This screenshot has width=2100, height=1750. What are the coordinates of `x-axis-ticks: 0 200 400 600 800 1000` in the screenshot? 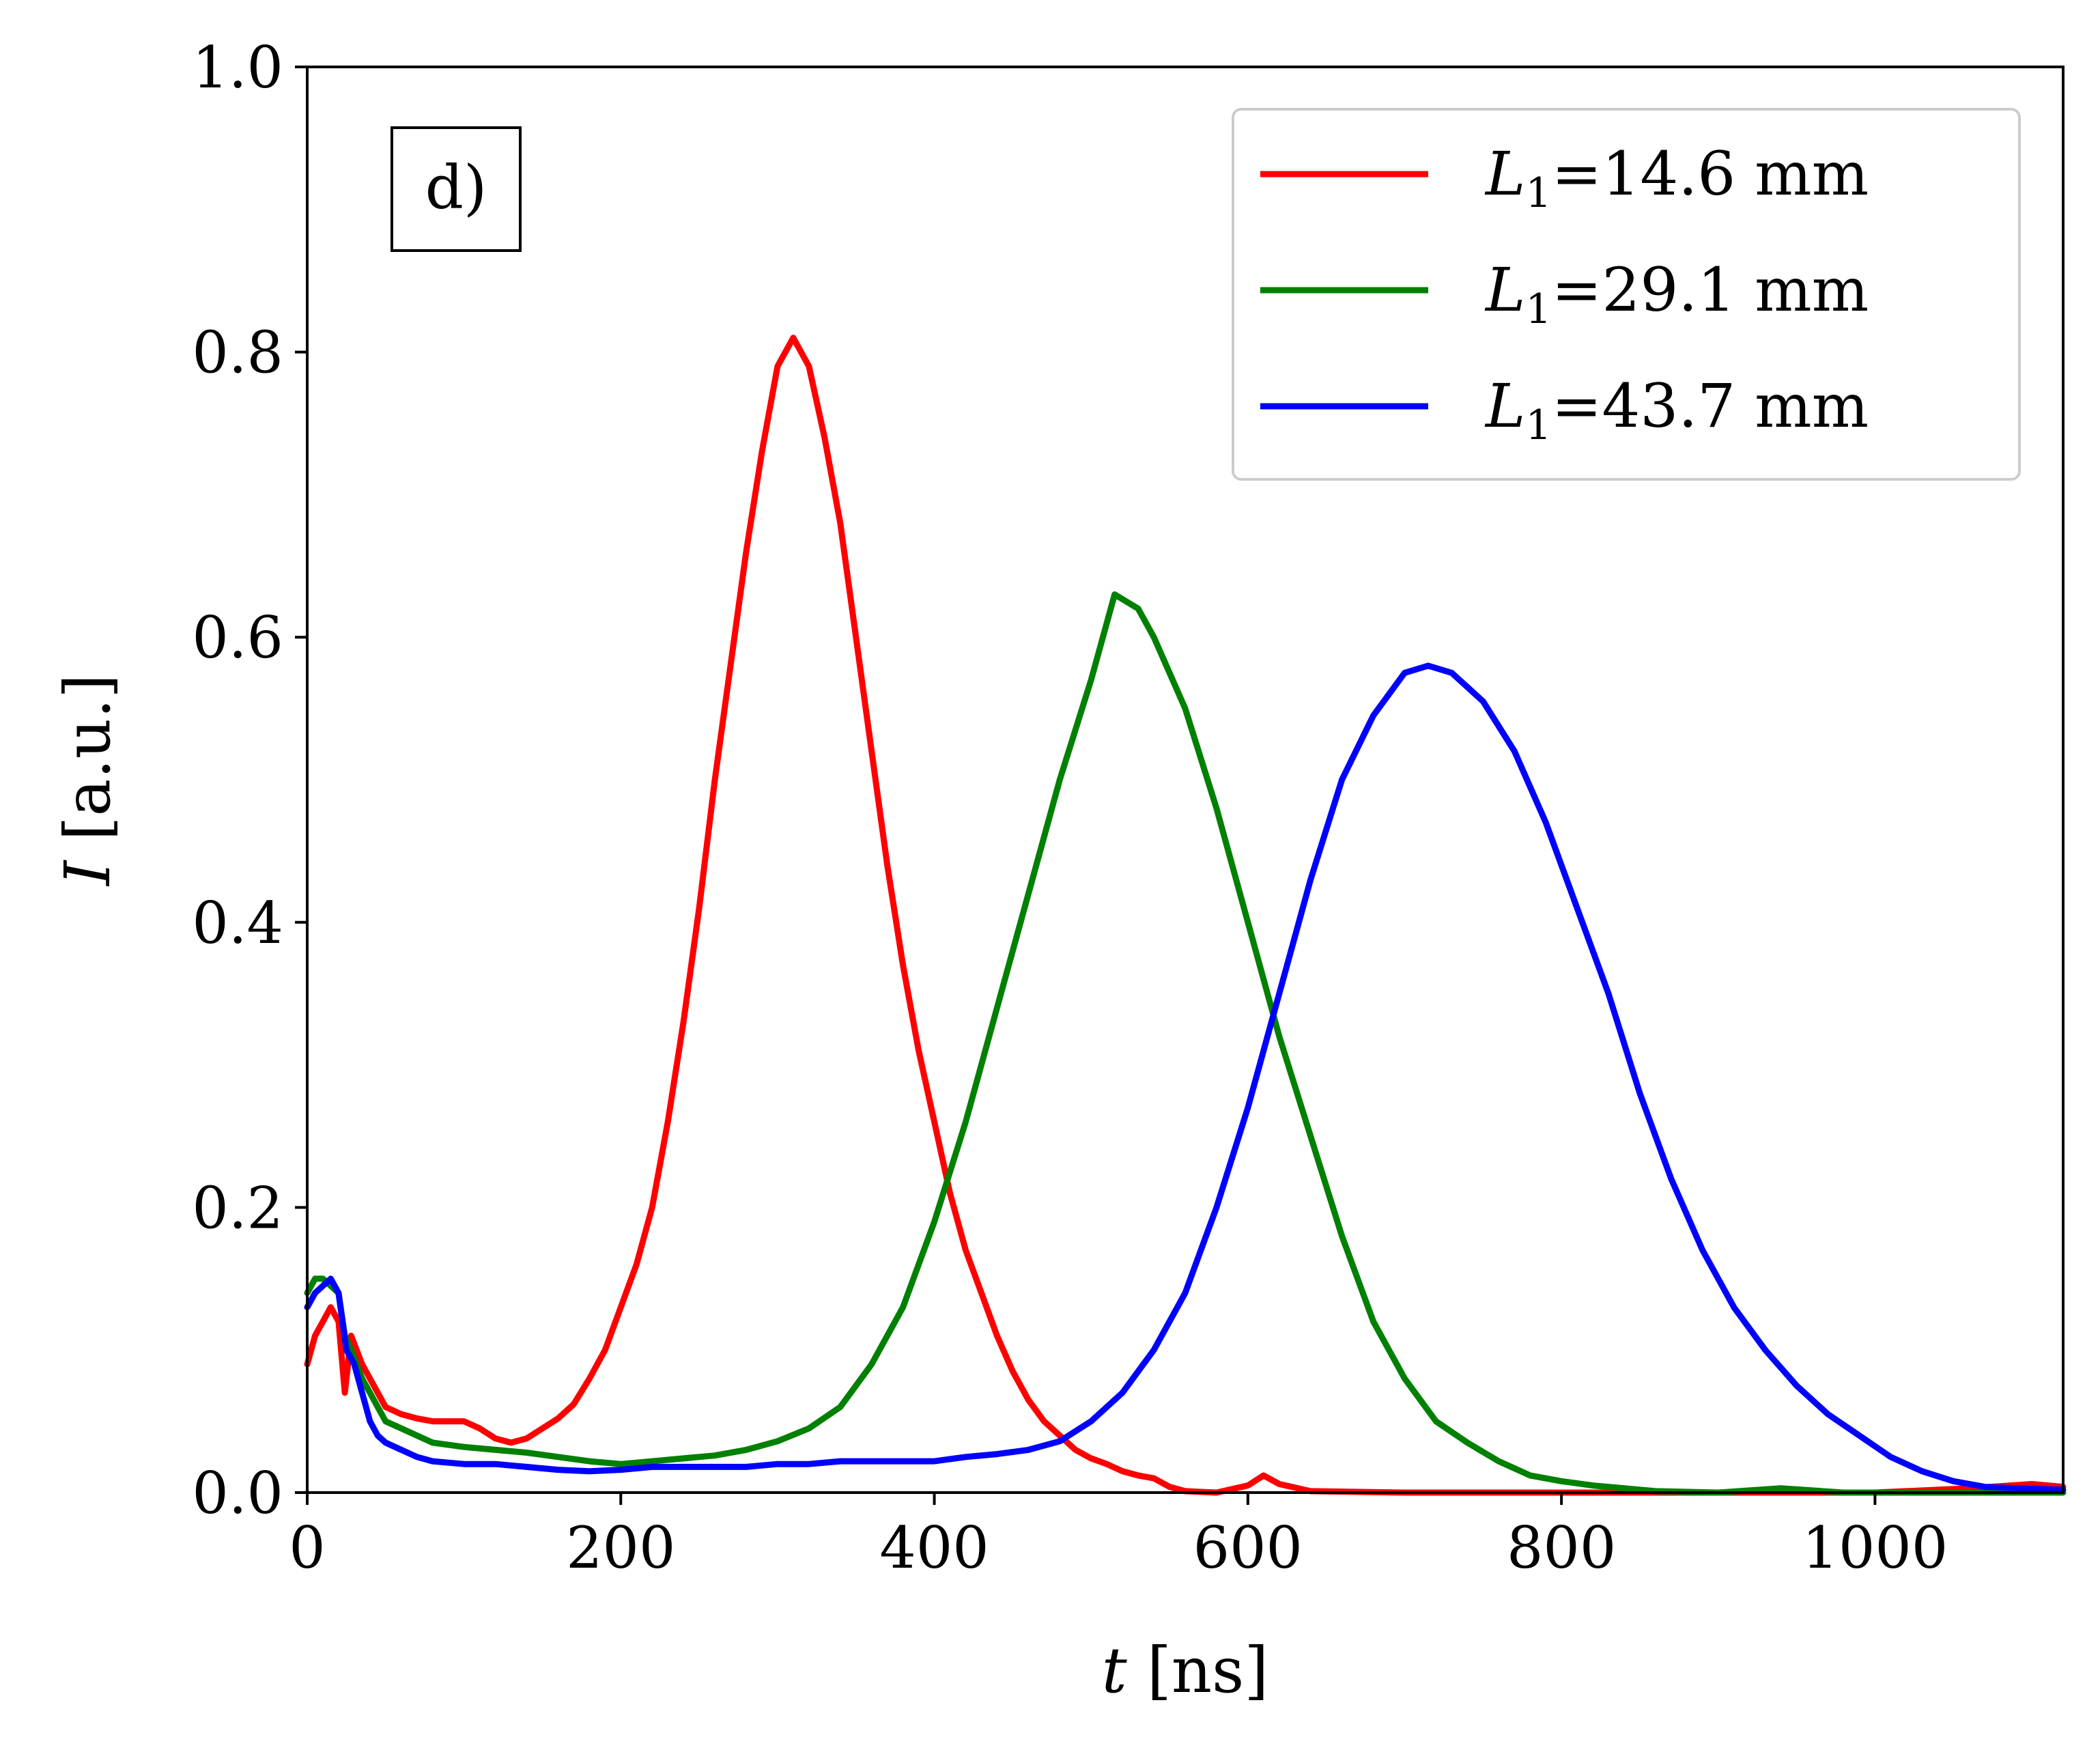 It's located at (1118, 1537).